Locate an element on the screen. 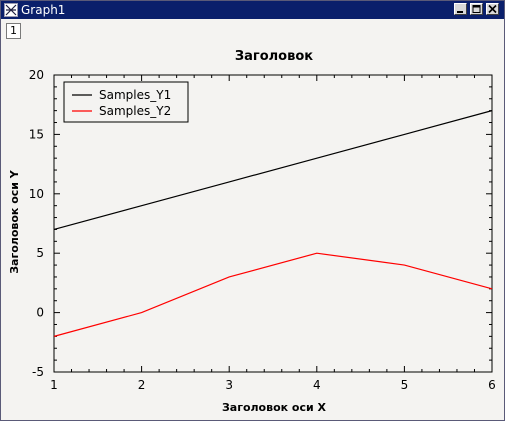 This screenshot has height=421, width=505. y-tick-label: 20 is located at coordinates (36, 75).